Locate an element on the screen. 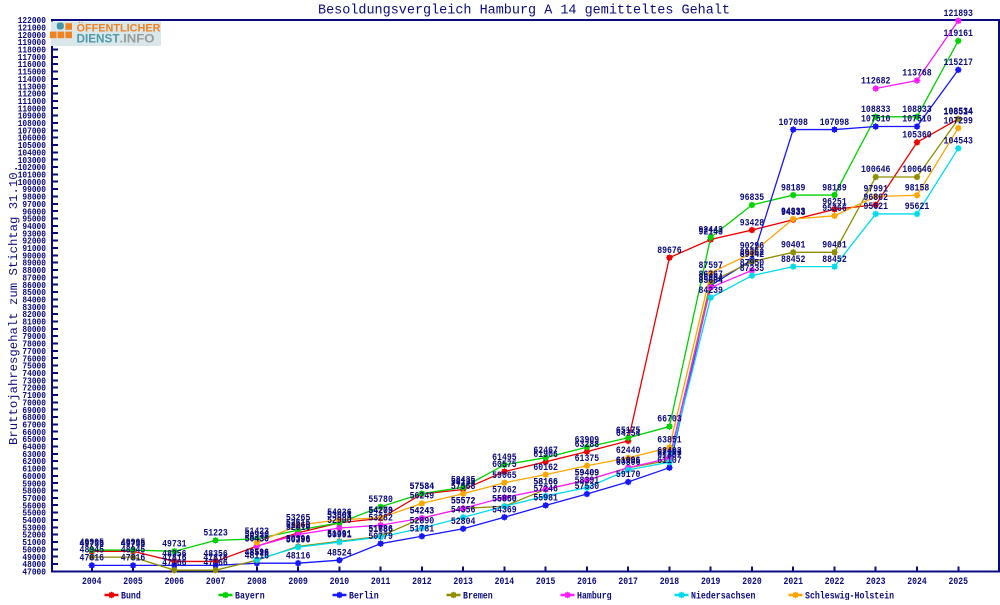  svg-text: 122000 is located at coordinates (32, 21).